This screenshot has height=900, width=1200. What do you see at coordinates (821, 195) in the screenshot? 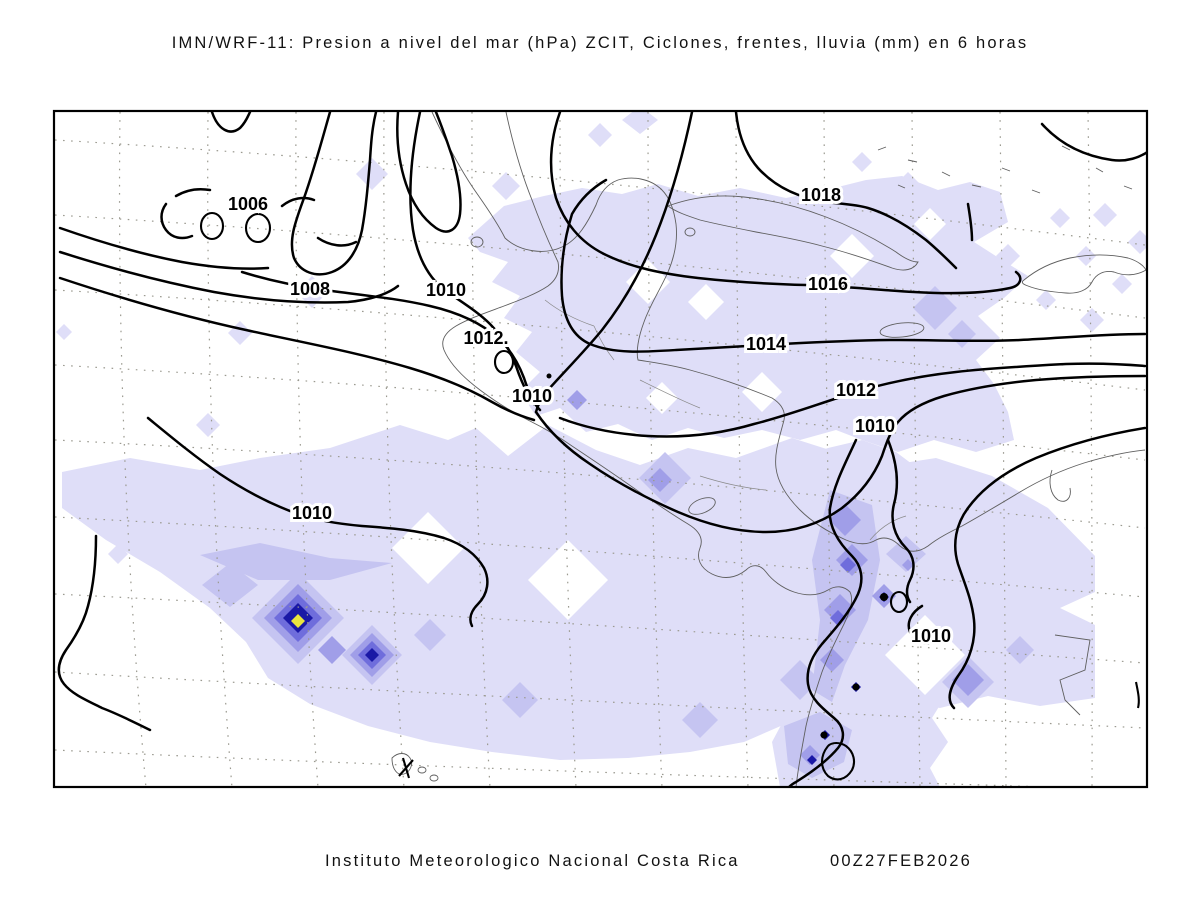
I see `isobar-label: 1018` at bounding box center [821, 195].